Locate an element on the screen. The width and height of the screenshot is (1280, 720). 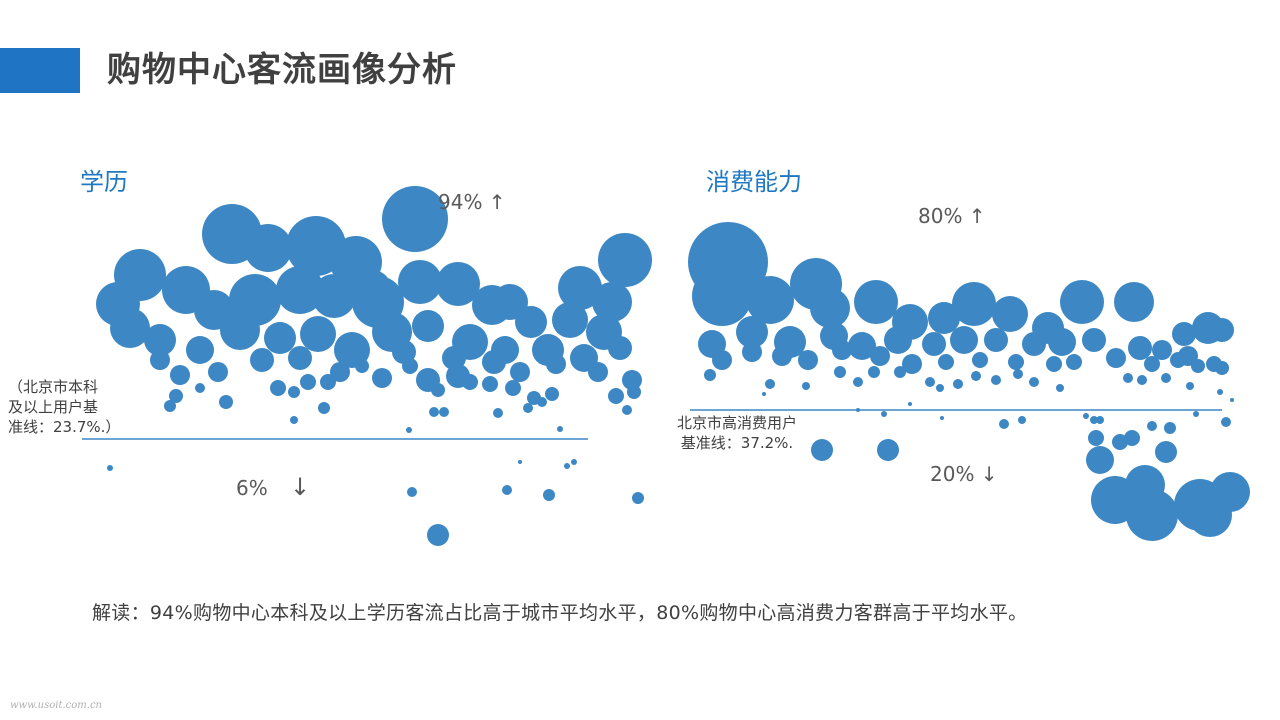
consumption-below-label: 20% ↓ is located at coordinates (964, 474).